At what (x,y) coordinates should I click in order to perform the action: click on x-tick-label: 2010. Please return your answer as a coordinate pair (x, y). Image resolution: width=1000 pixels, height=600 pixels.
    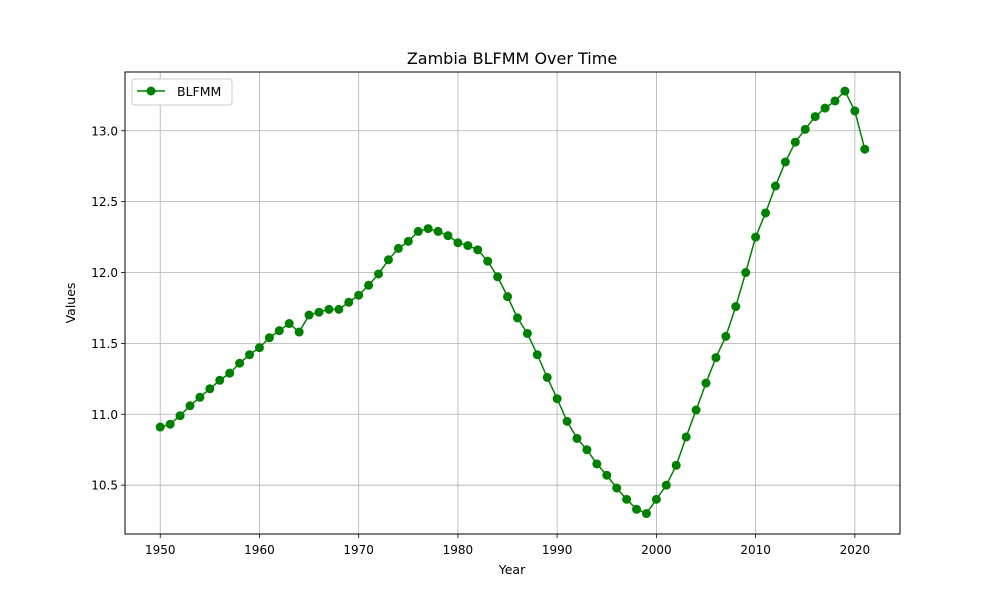
    Looking at the image, I should click on (755, 550).